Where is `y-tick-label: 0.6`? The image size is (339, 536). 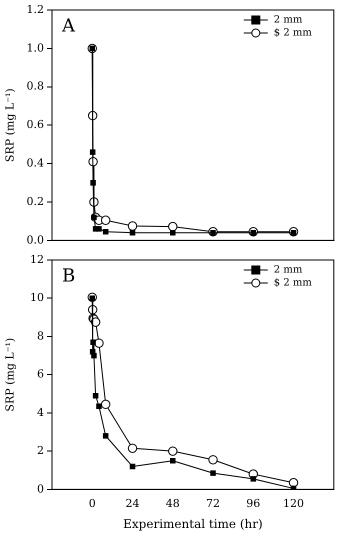 y-tick-label: 0.6 is located at coordinates (35, 125).